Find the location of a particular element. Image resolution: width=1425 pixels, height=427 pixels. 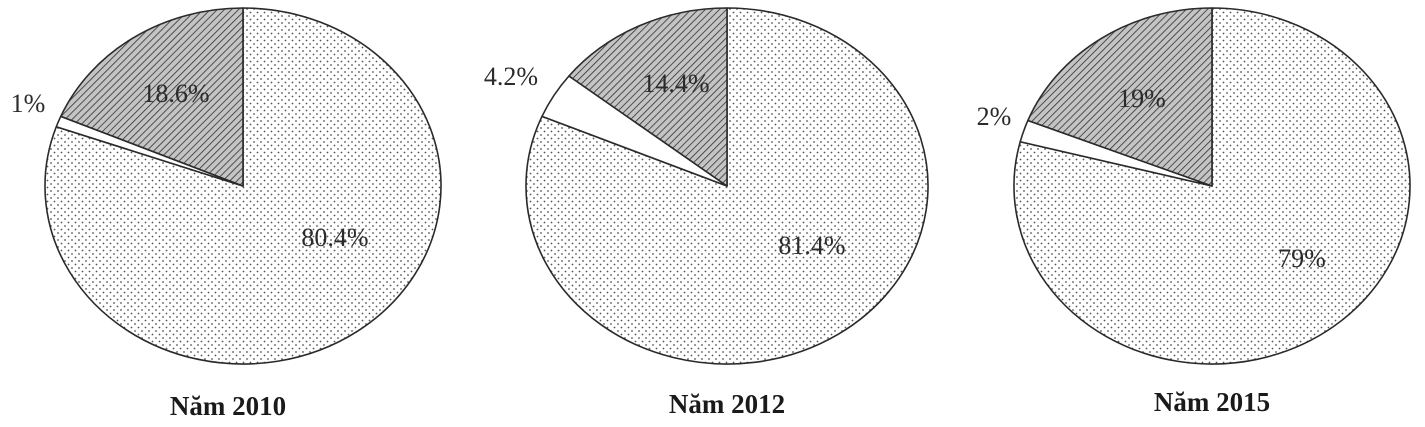

chart-title: Năm 2012 is located at coordinates (727, 404).